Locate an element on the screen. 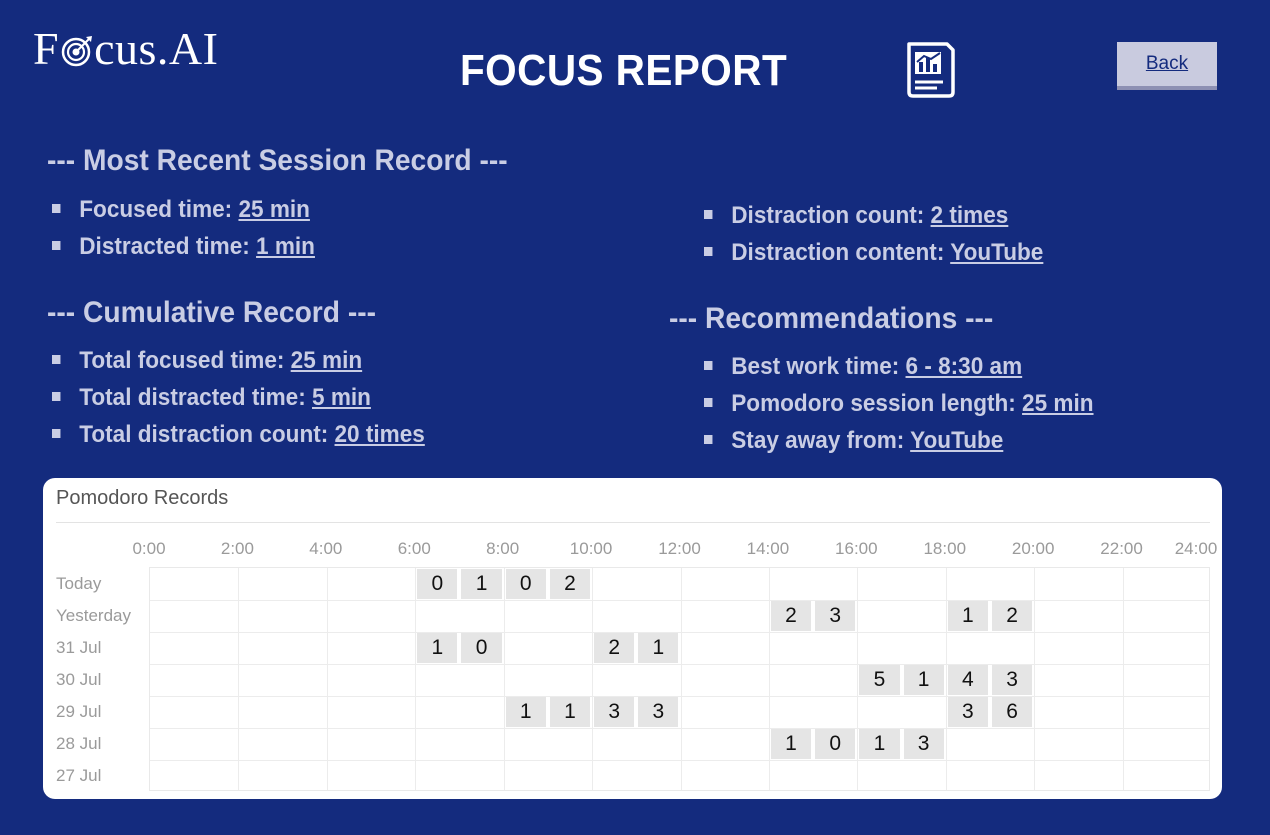 The image size is (1270, 835). focus-ai-logo: F cus.AI is located at coordinates (125, 49).